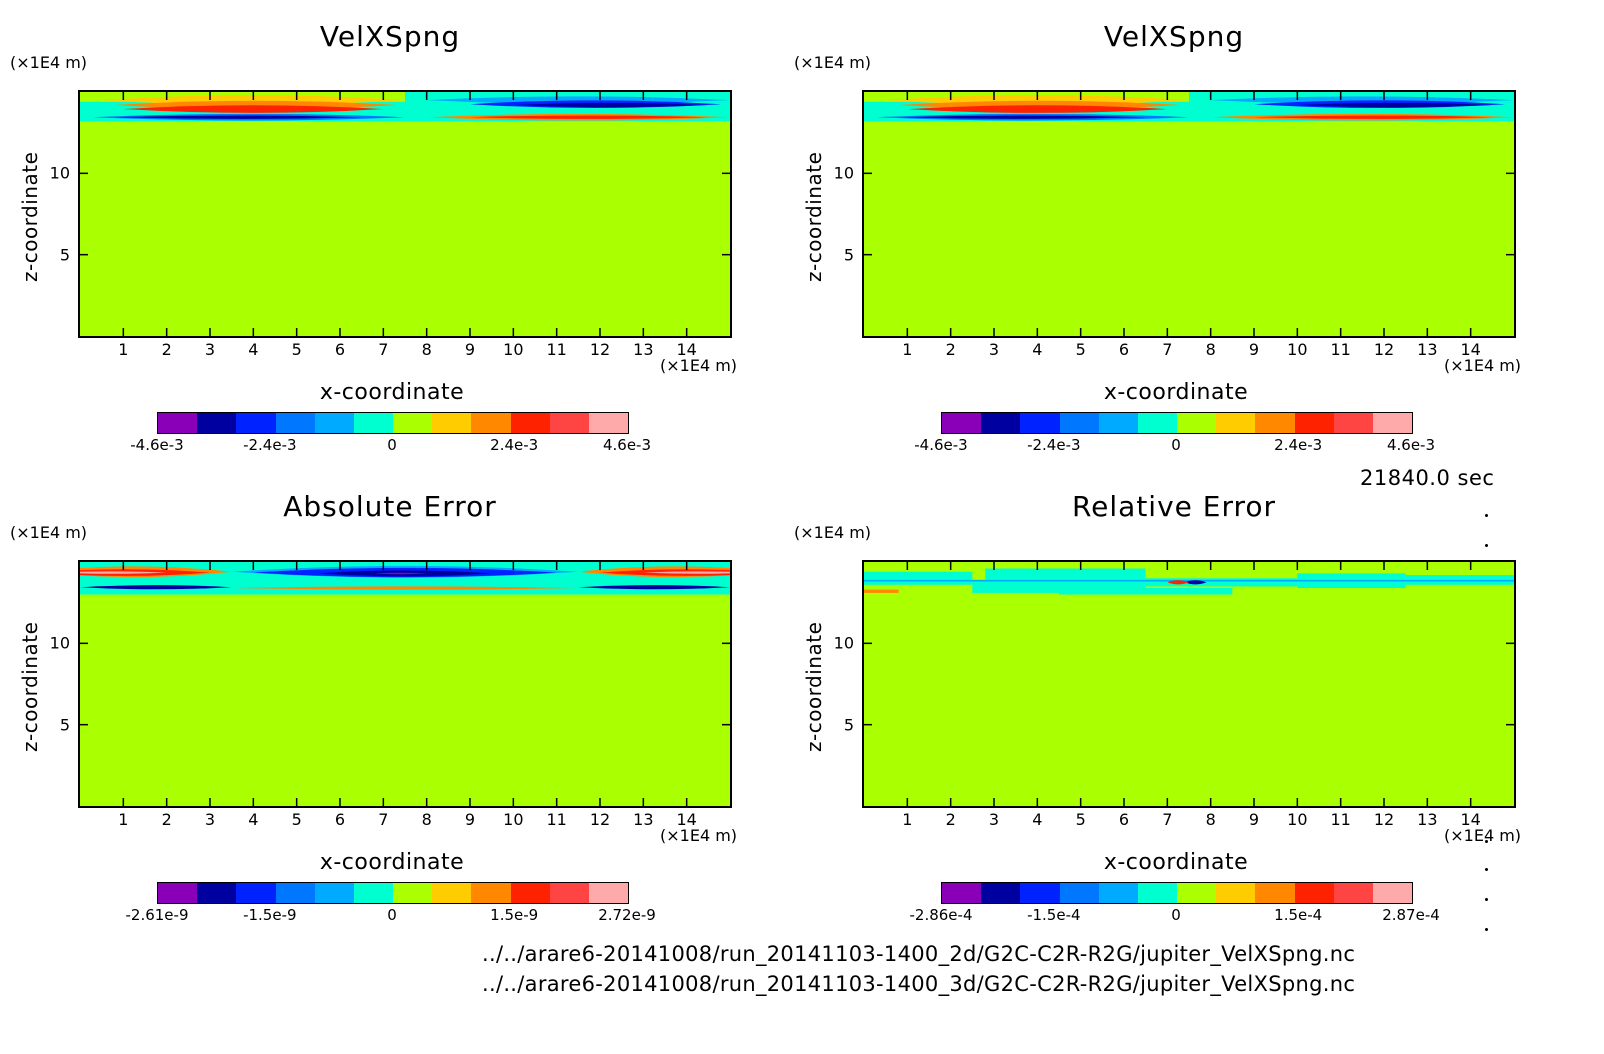 Image resolution: width=1604 pixels, height=1054 pixels. Describe the element at coordinates (405, 214) in the screenshot. I see `heatmap-field` at that location.